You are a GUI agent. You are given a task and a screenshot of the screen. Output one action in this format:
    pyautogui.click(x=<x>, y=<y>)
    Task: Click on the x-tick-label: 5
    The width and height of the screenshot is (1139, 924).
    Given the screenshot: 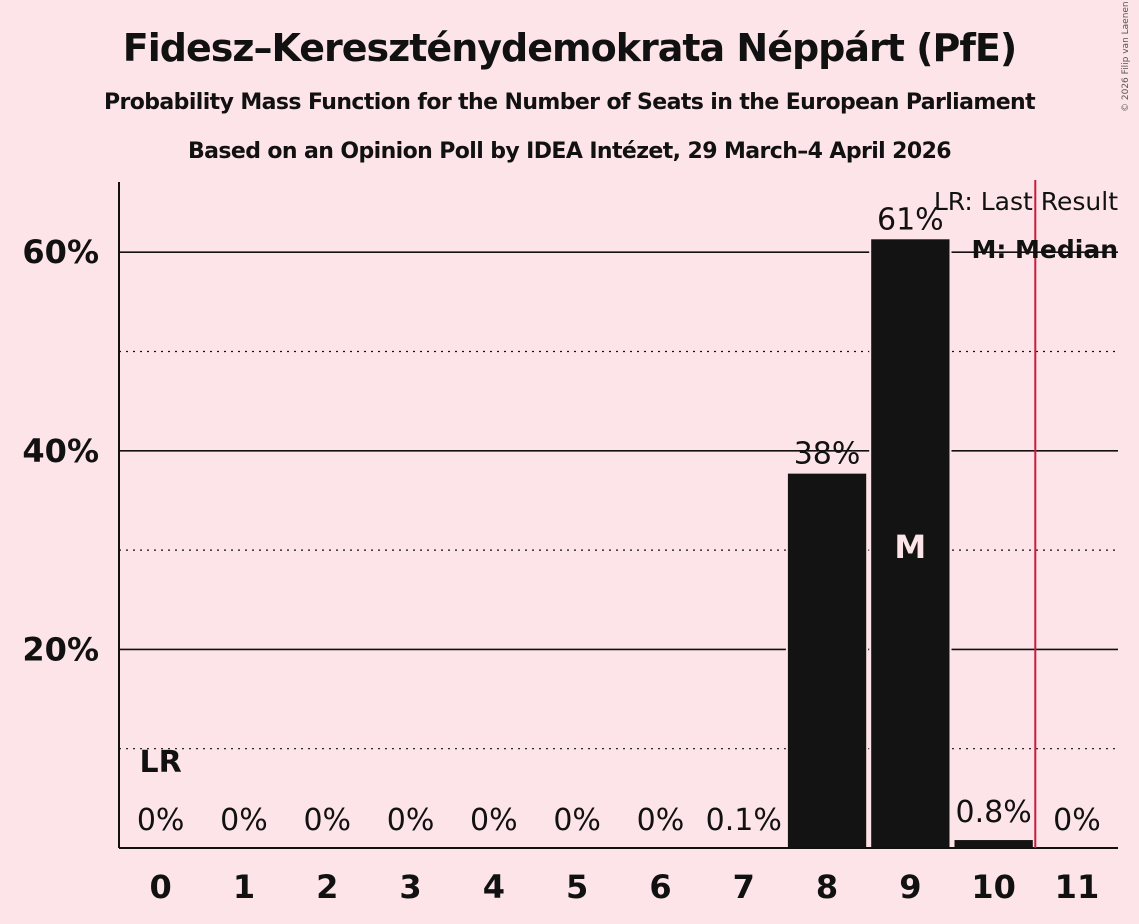 What is the action you would take?
    pyautogui.click(x=577, y=887)
    